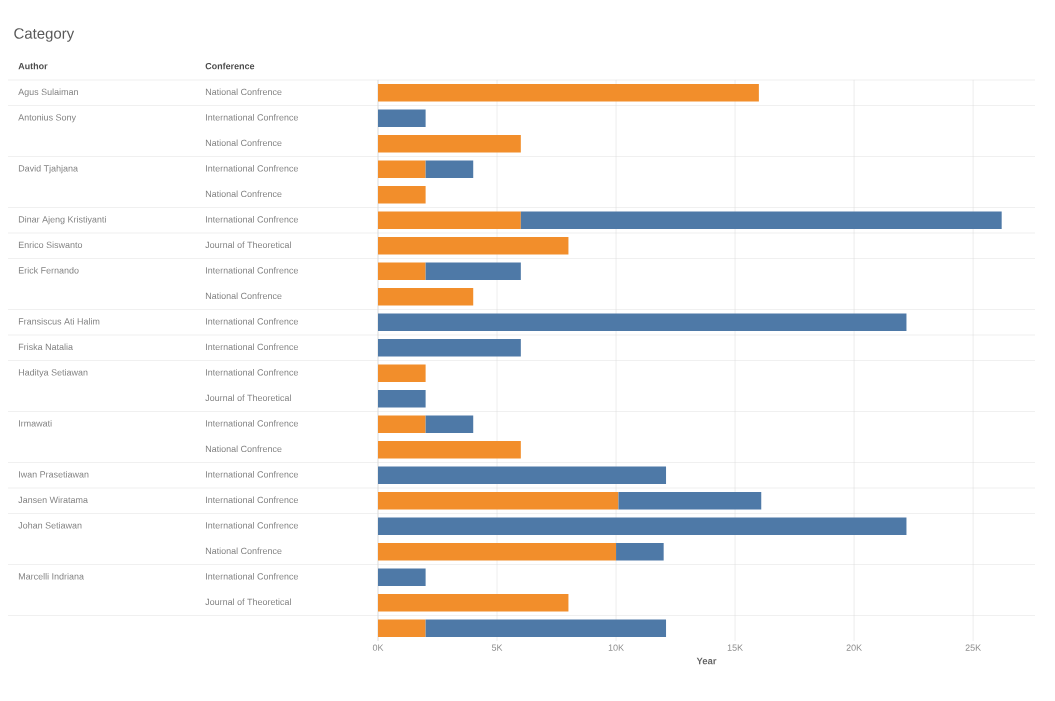 This screenshot has width=1055, height=701. Describe the element at coordinates (47, 118) in the screenshot. I see `y2-tick-label: Antonius Sony` at that location.